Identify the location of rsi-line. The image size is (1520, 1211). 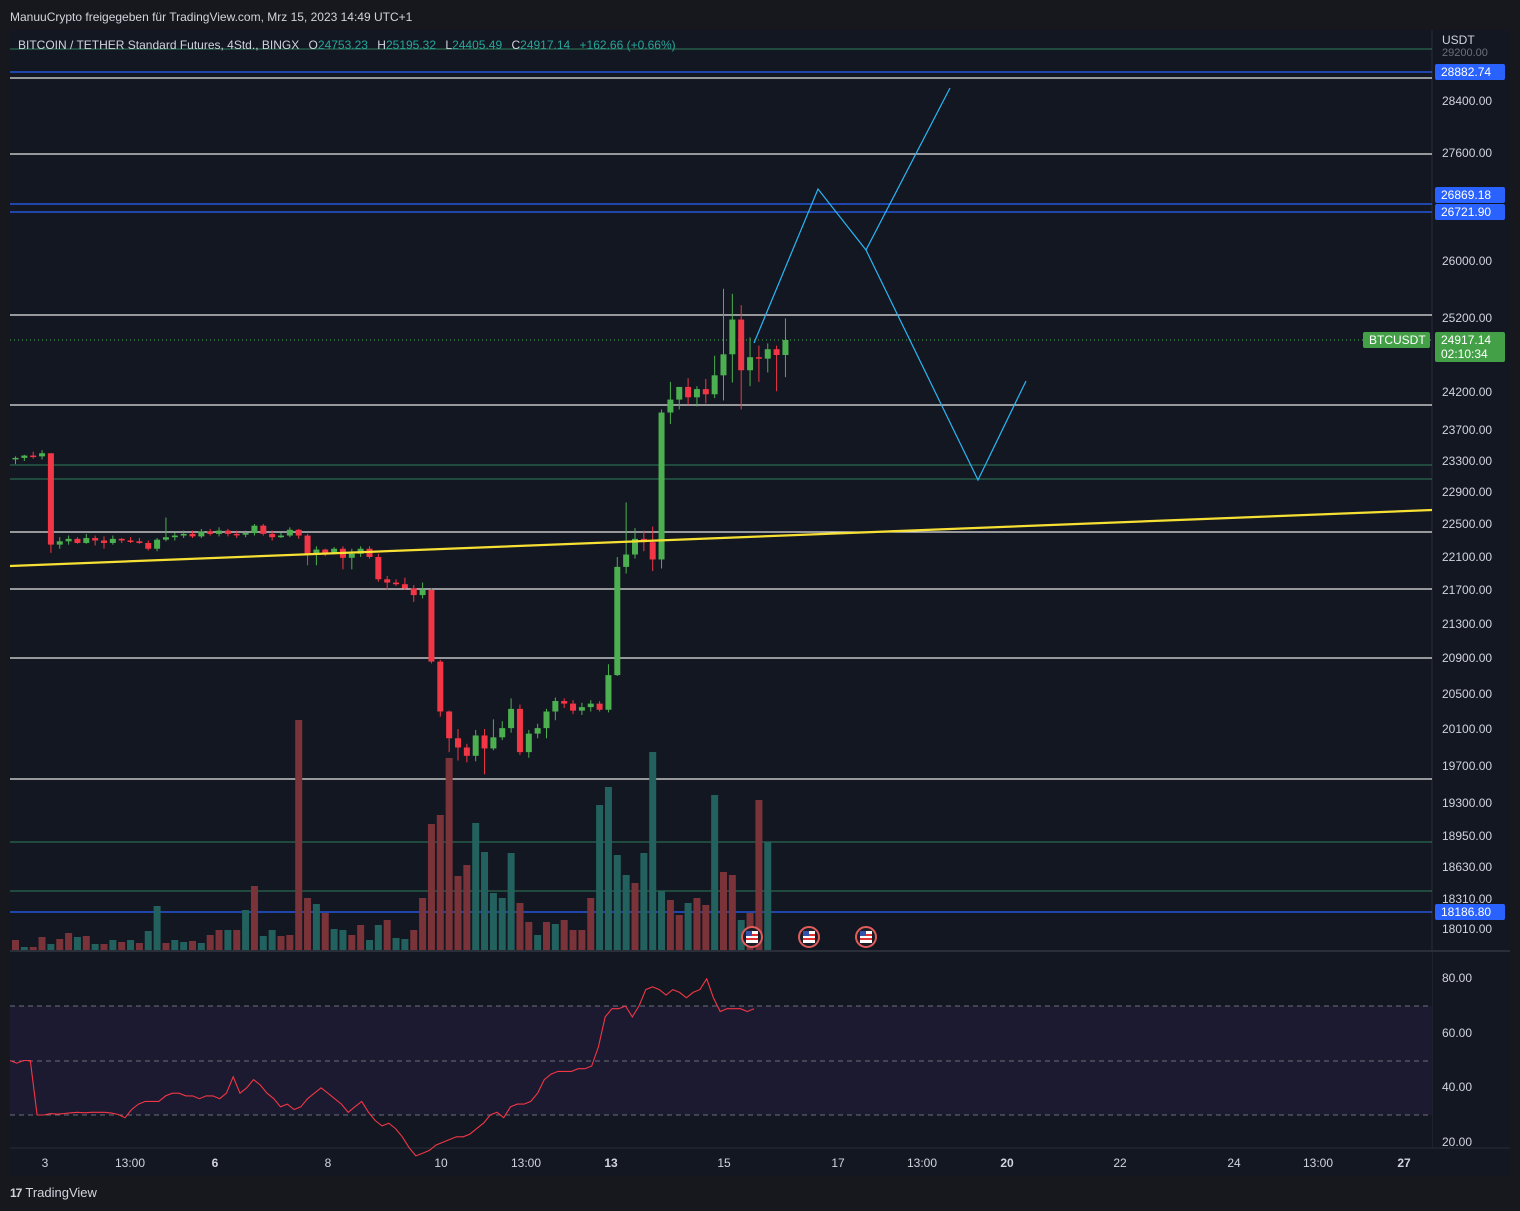
(382, 1067).